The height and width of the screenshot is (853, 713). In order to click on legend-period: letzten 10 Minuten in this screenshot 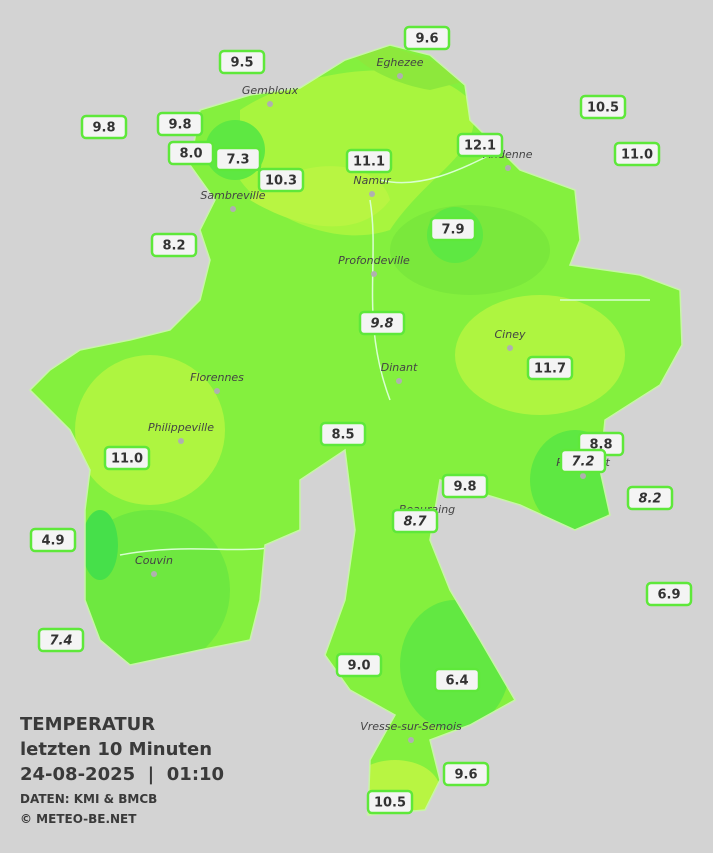, I will do `click(116, 749)`.